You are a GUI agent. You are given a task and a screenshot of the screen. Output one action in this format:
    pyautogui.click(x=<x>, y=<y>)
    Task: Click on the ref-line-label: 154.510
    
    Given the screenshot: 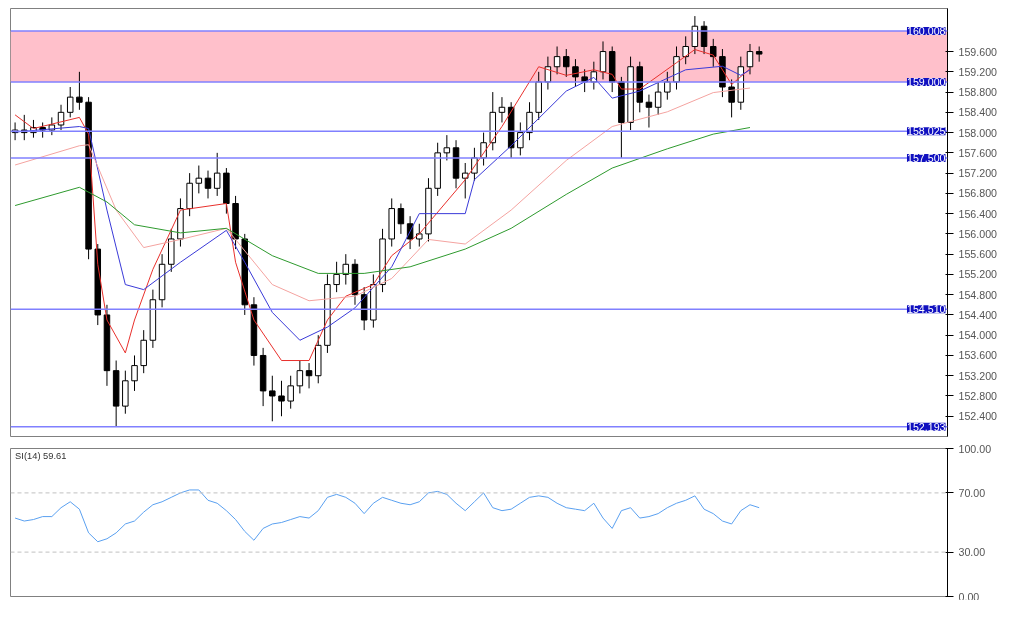 What is the action you would take?
    pyautogui.click(x=926, y=309)
    